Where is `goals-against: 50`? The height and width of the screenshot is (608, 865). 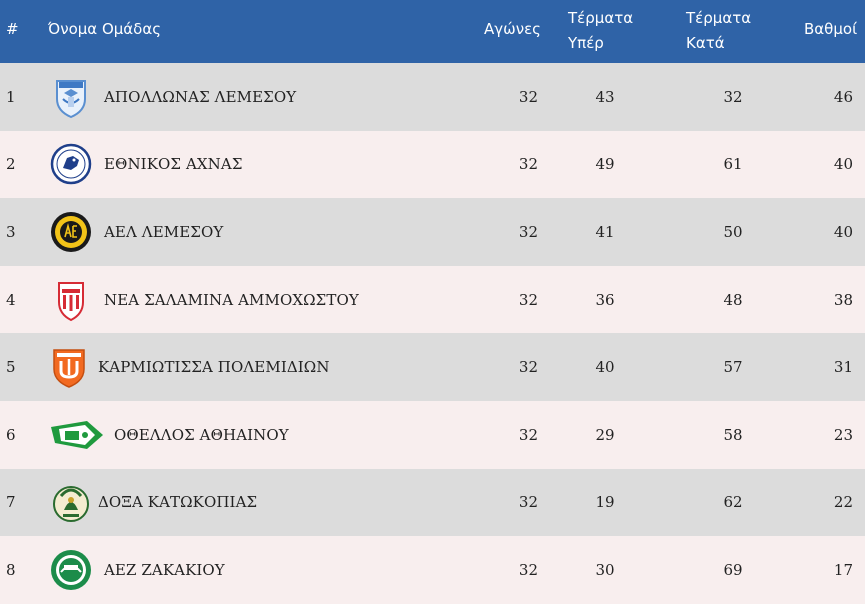 goals-against: 50 is located at coordinates (733, 231).